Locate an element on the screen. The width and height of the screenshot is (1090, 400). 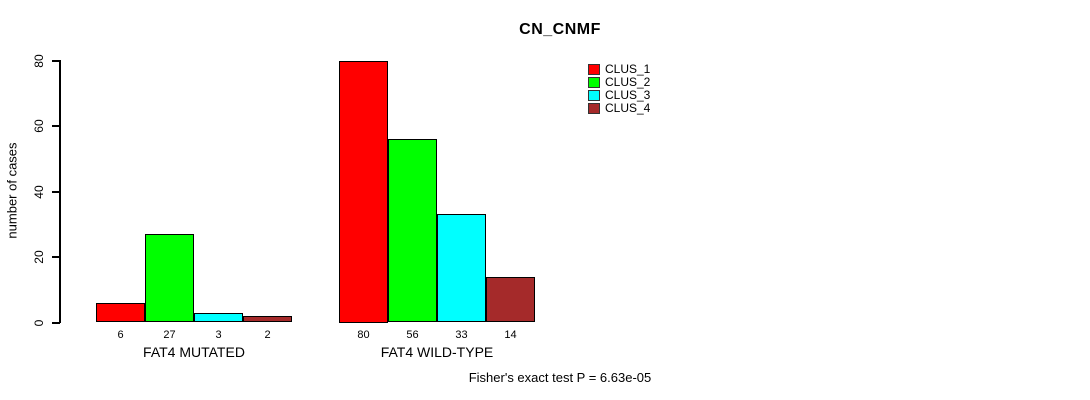
legend-item: CLUS_2 is located at coordinates (619, 82).